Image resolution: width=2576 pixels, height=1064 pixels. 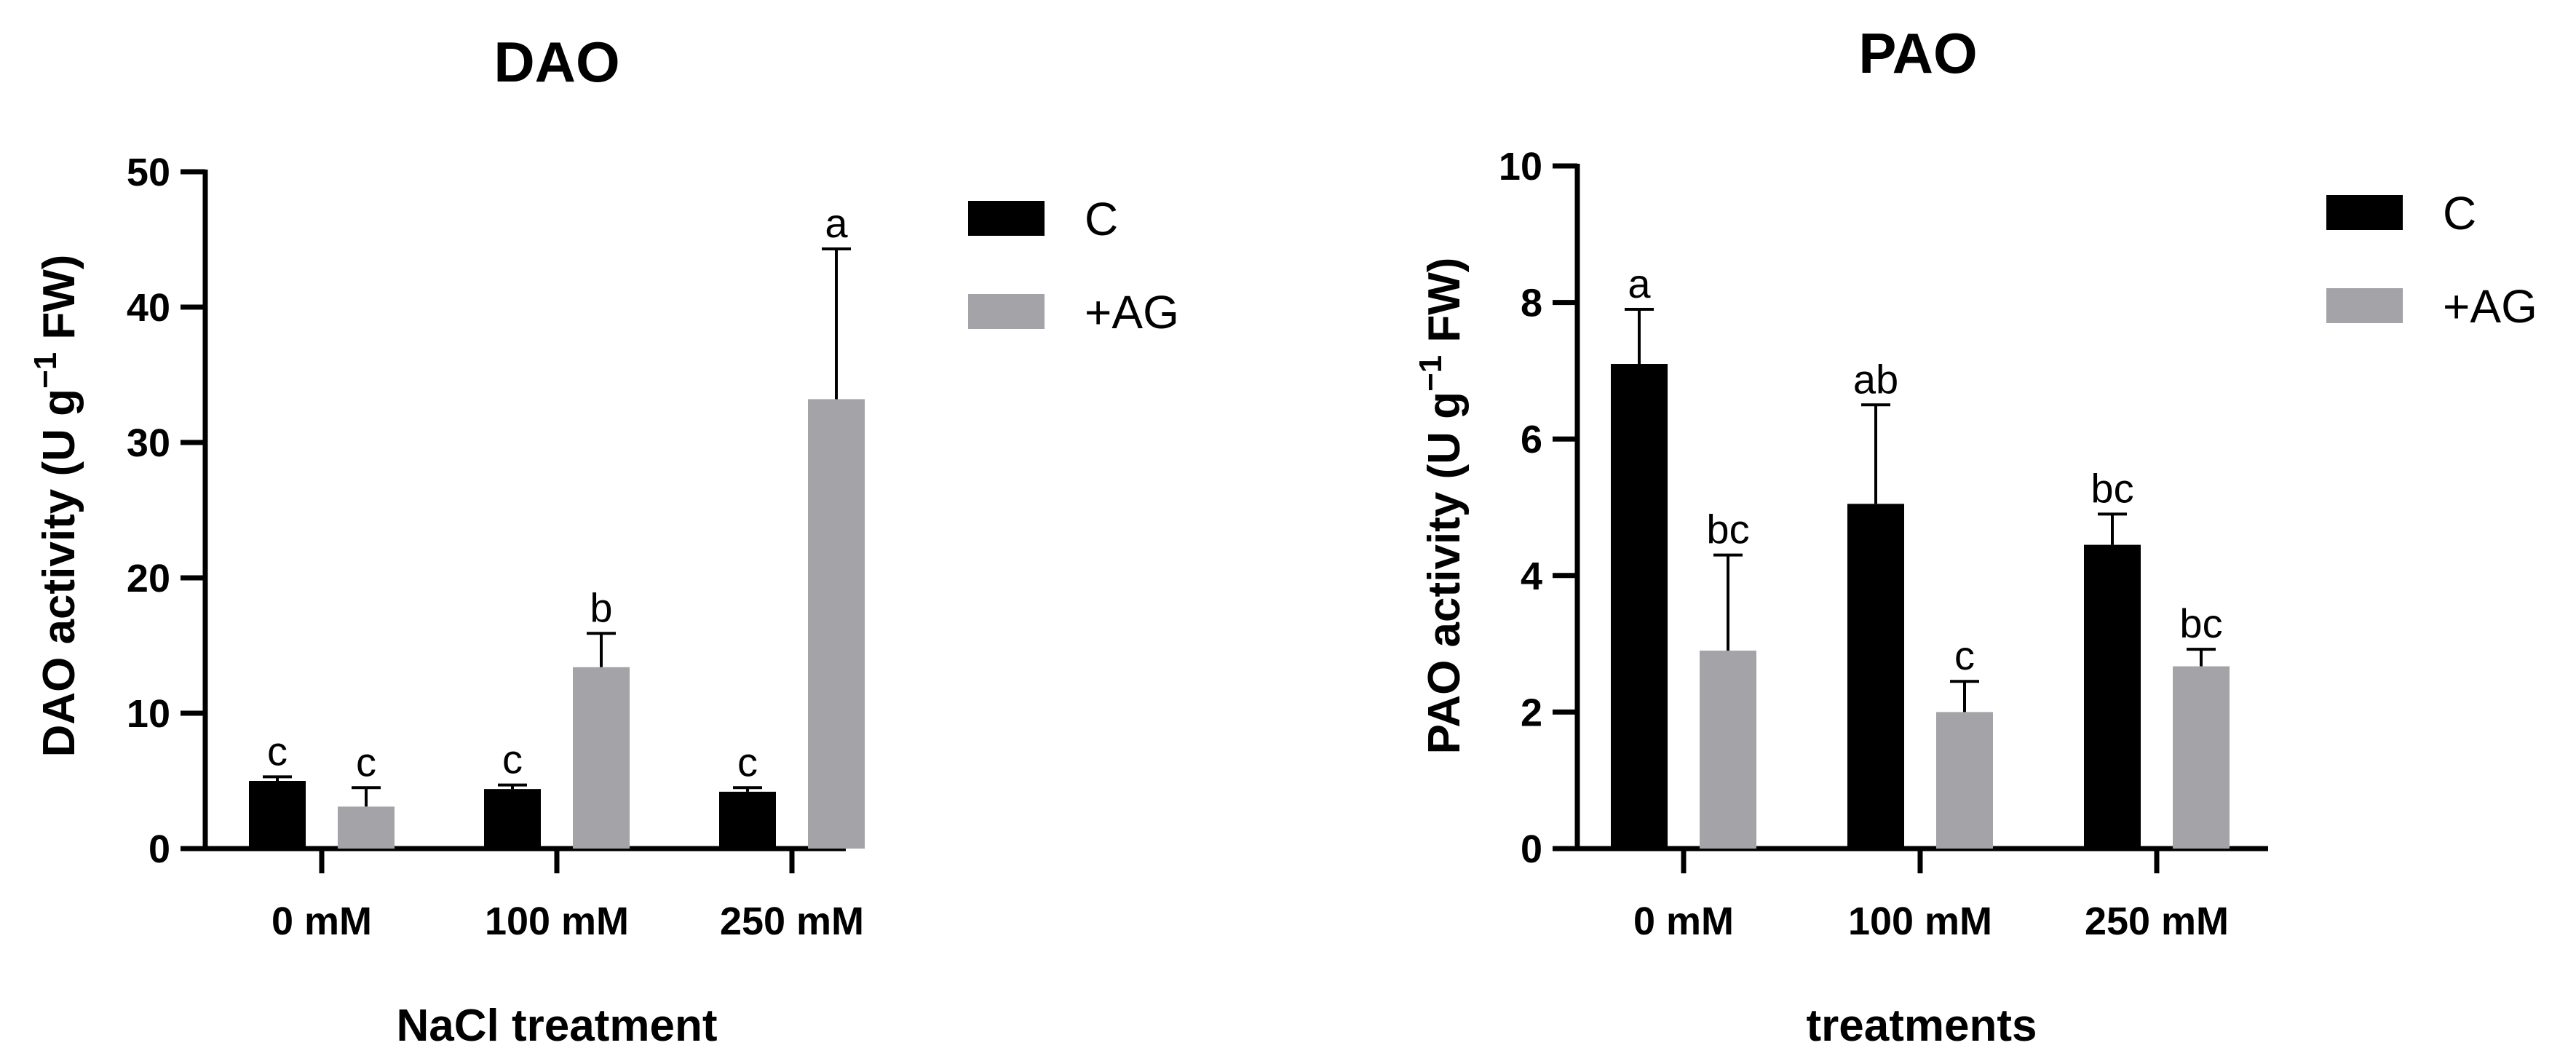 What do you see at coordinates (556, 62) in the screenshot?
I see `dao-chart-title: DAO` at bounding box center [556, 62].